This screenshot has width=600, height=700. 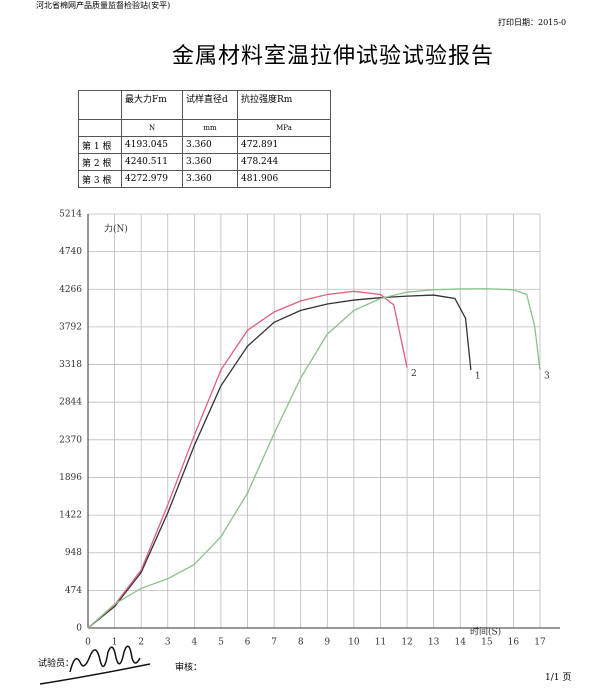 What do you see at coordinates (540, 643) in the screenshot?
I see `x-tick-label: 17` at bounding box center [540, 643].